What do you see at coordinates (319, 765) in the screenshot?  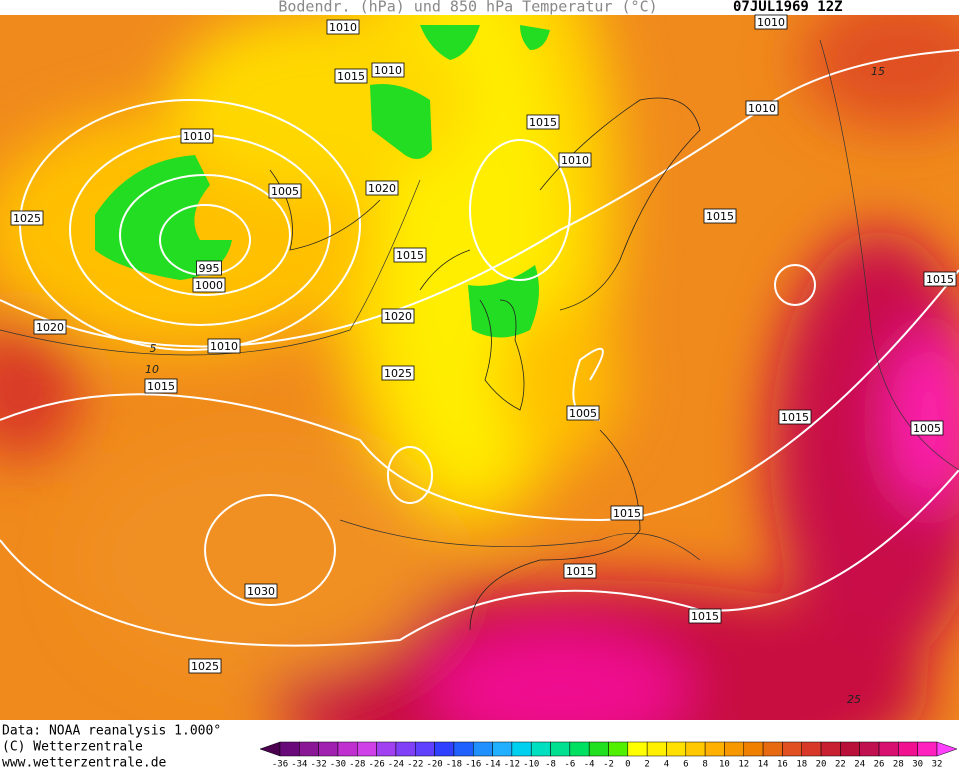 I see `colorbar-label: -32` at bounding box center [319, 765].